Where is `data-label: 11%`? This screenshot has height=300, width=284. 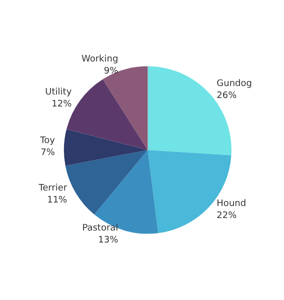 data-label: 11% is located at coordinates (57, 201).